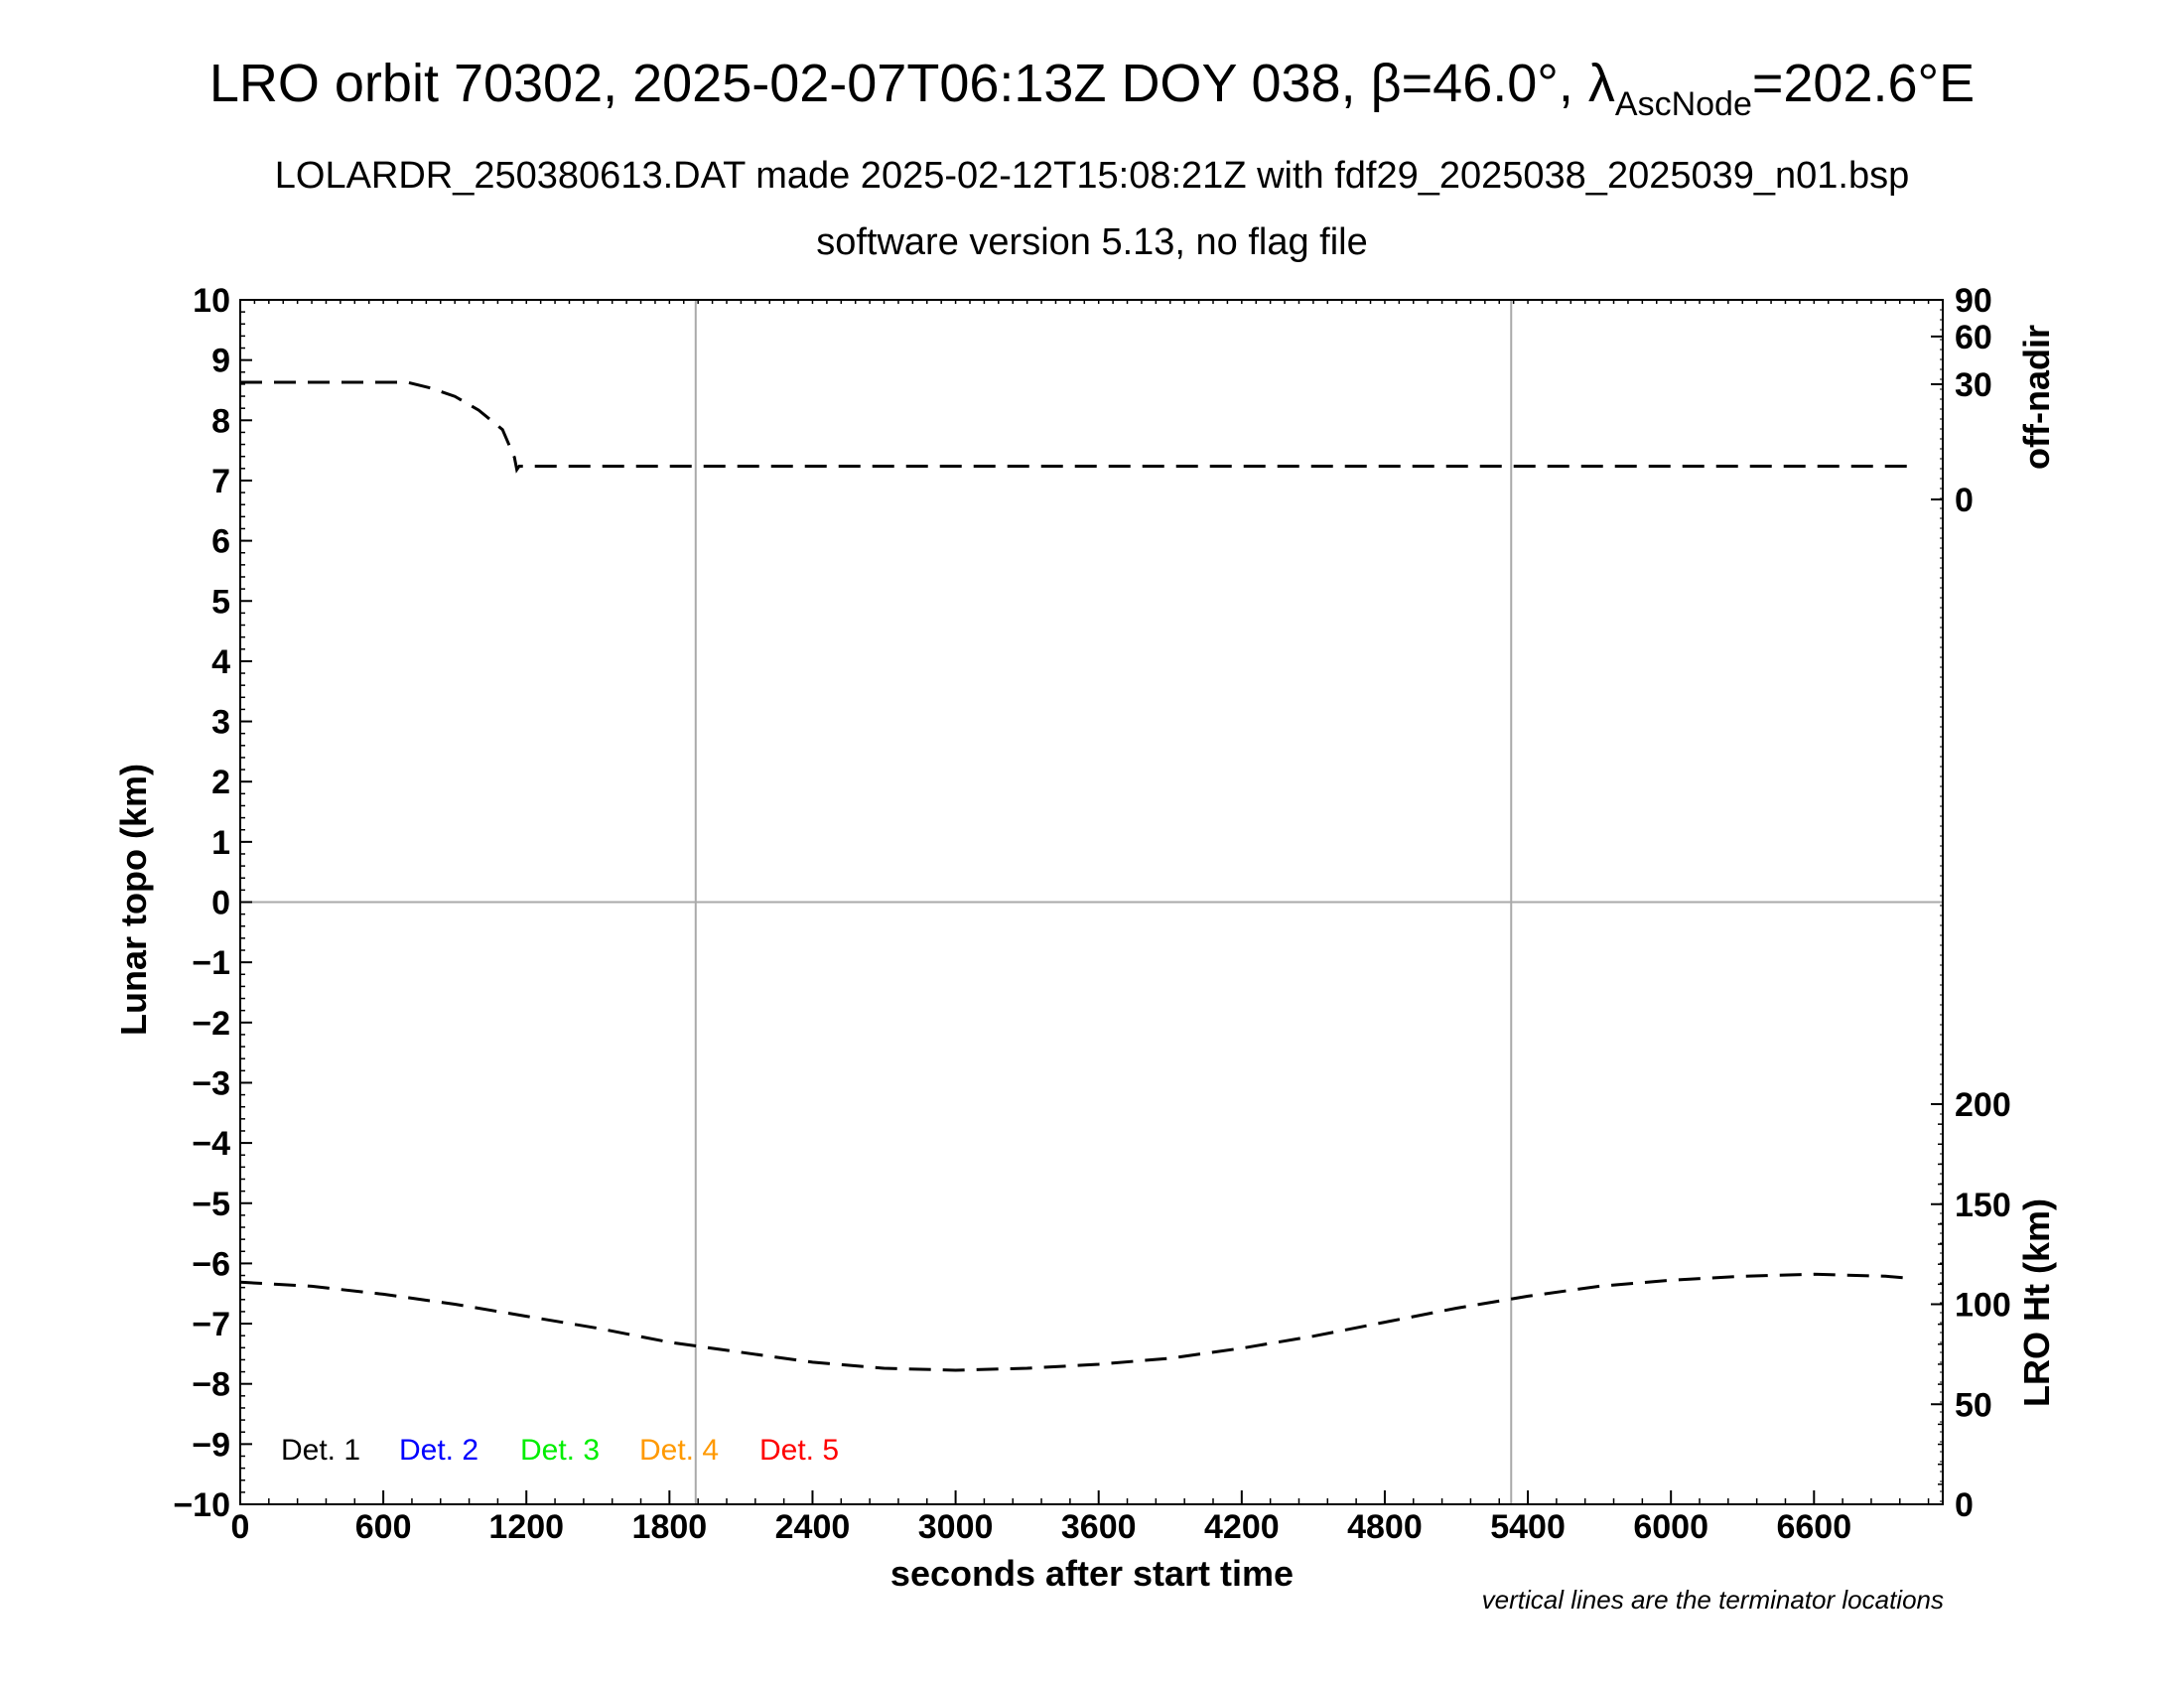  I want to click on height-tick-label: 0, so click(1964, 1505).